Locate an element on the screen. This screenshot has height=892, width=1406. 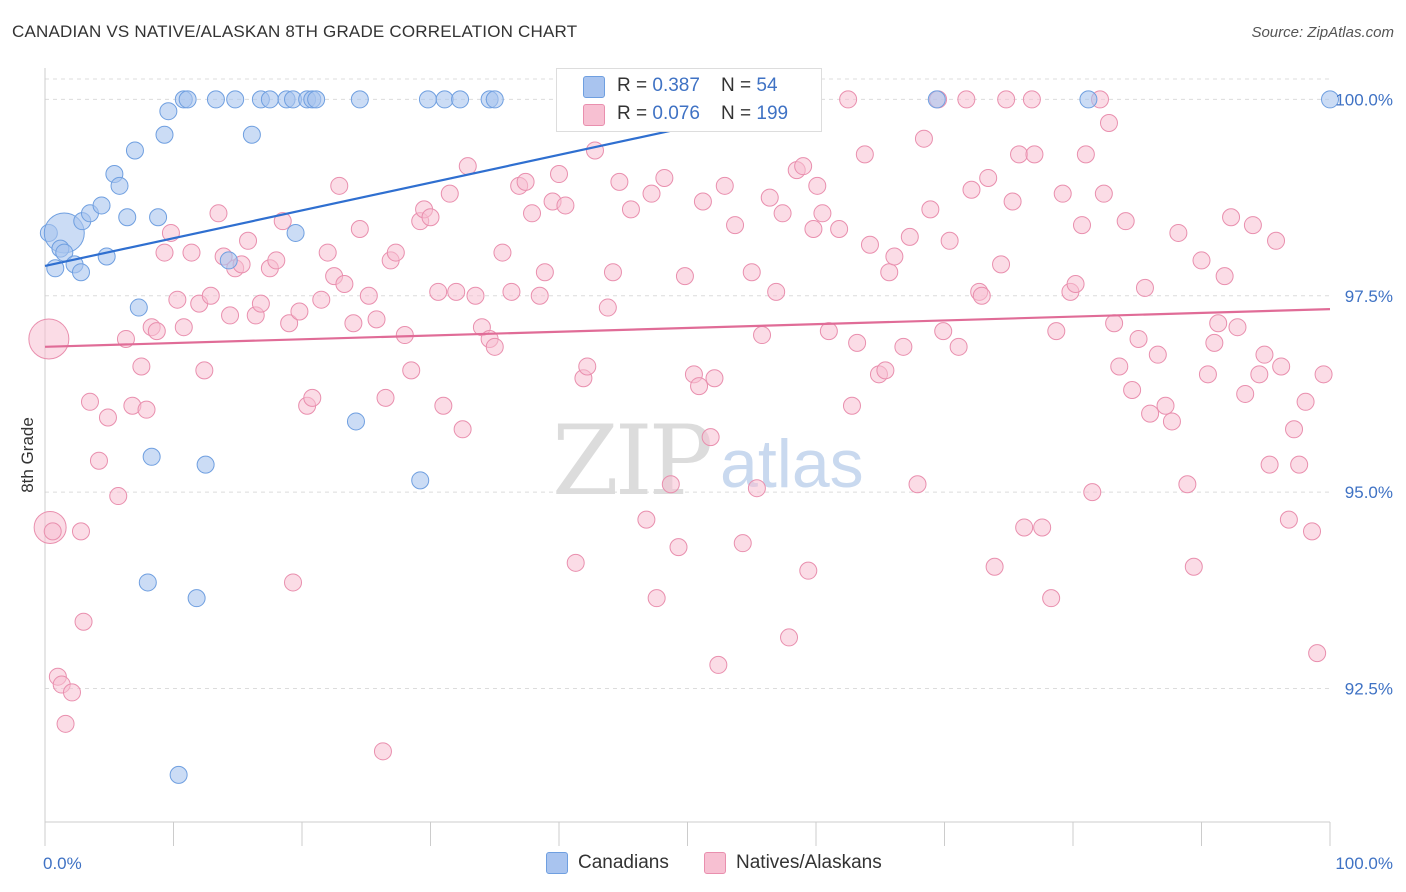
legend-canadians-stats: R = 0.387 N = 54 is located at coordinates (697, 86).